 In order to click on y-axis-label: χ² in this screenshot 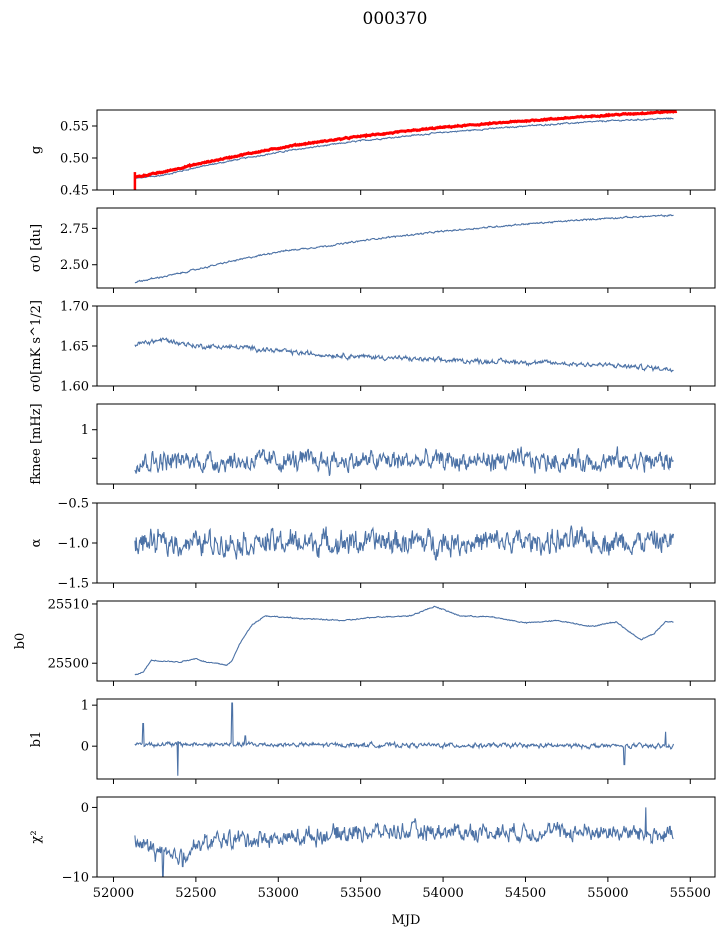, I will do `click(36, 836)`.